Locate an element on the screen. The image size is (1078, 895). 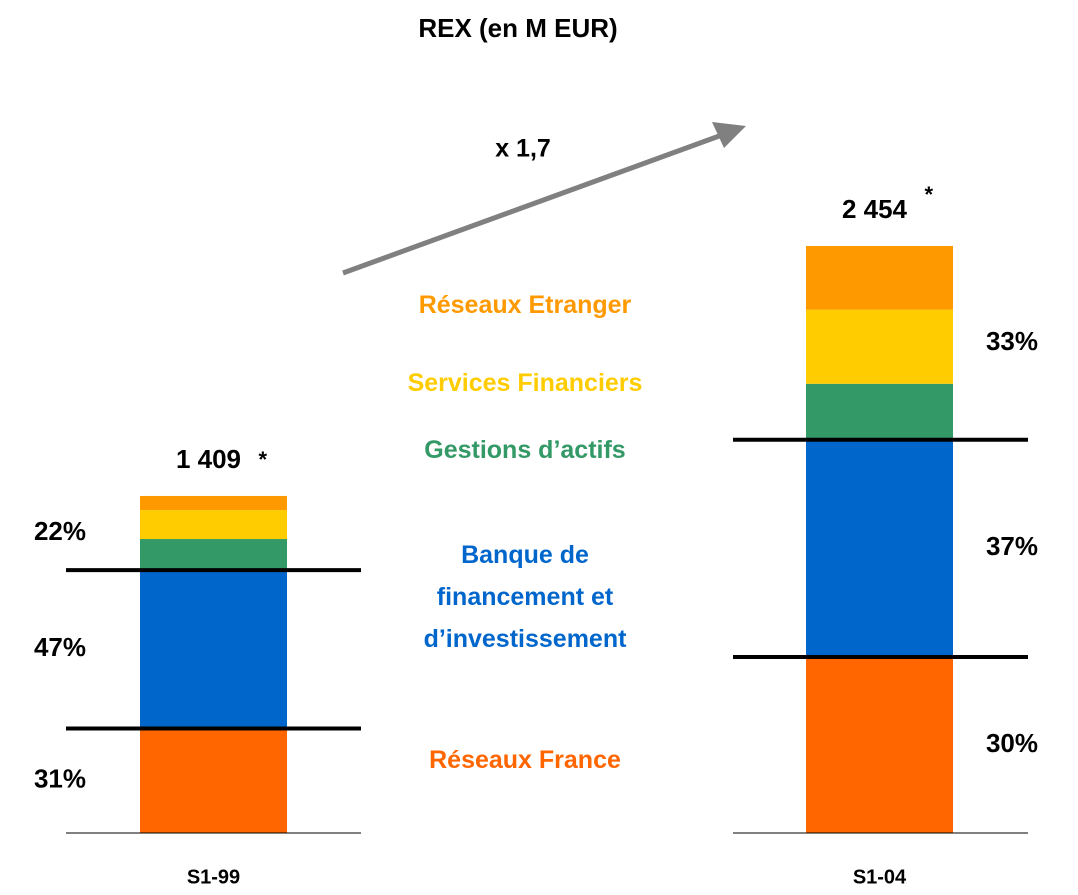
arrow is located at coordinates (532, 204).